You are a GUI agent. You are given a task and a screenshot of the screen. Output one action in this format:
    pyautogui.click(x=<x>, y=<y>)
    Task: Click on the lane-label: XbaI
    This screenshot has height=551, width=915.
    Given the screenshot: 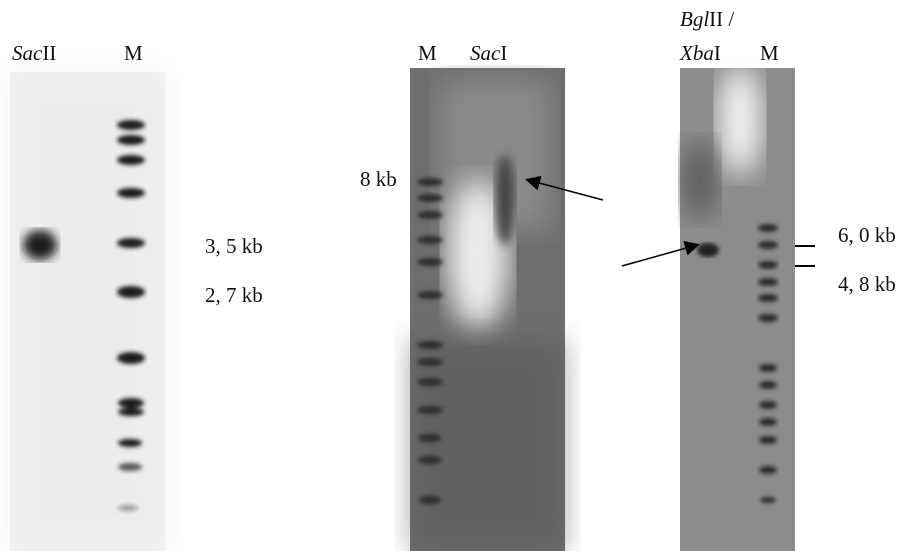 What is the action you would take?
    pyautogui.click(x=700, y=53)
    